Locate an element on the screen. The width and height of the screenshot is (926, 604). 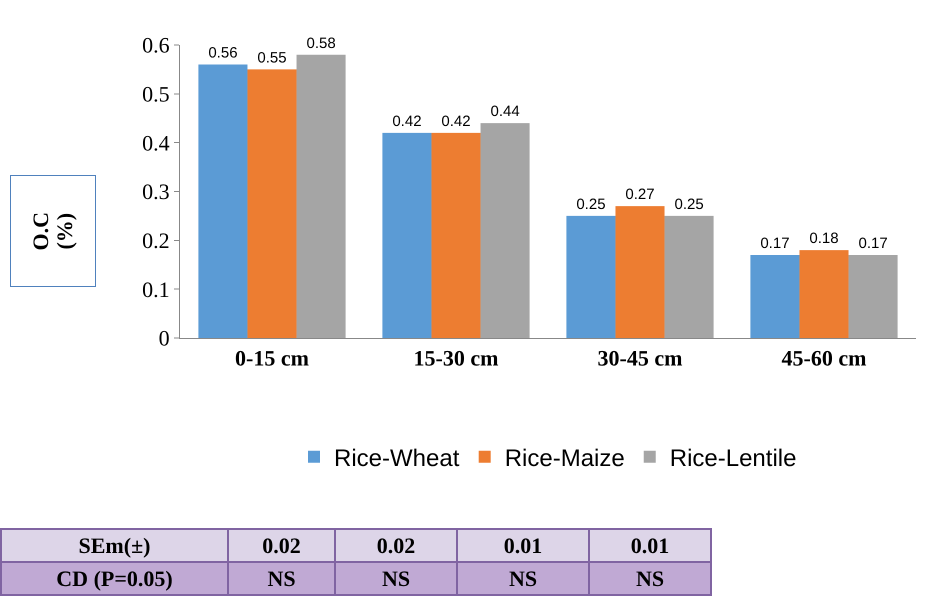
data-label: 0.58 is located at coordinates (321, 43).